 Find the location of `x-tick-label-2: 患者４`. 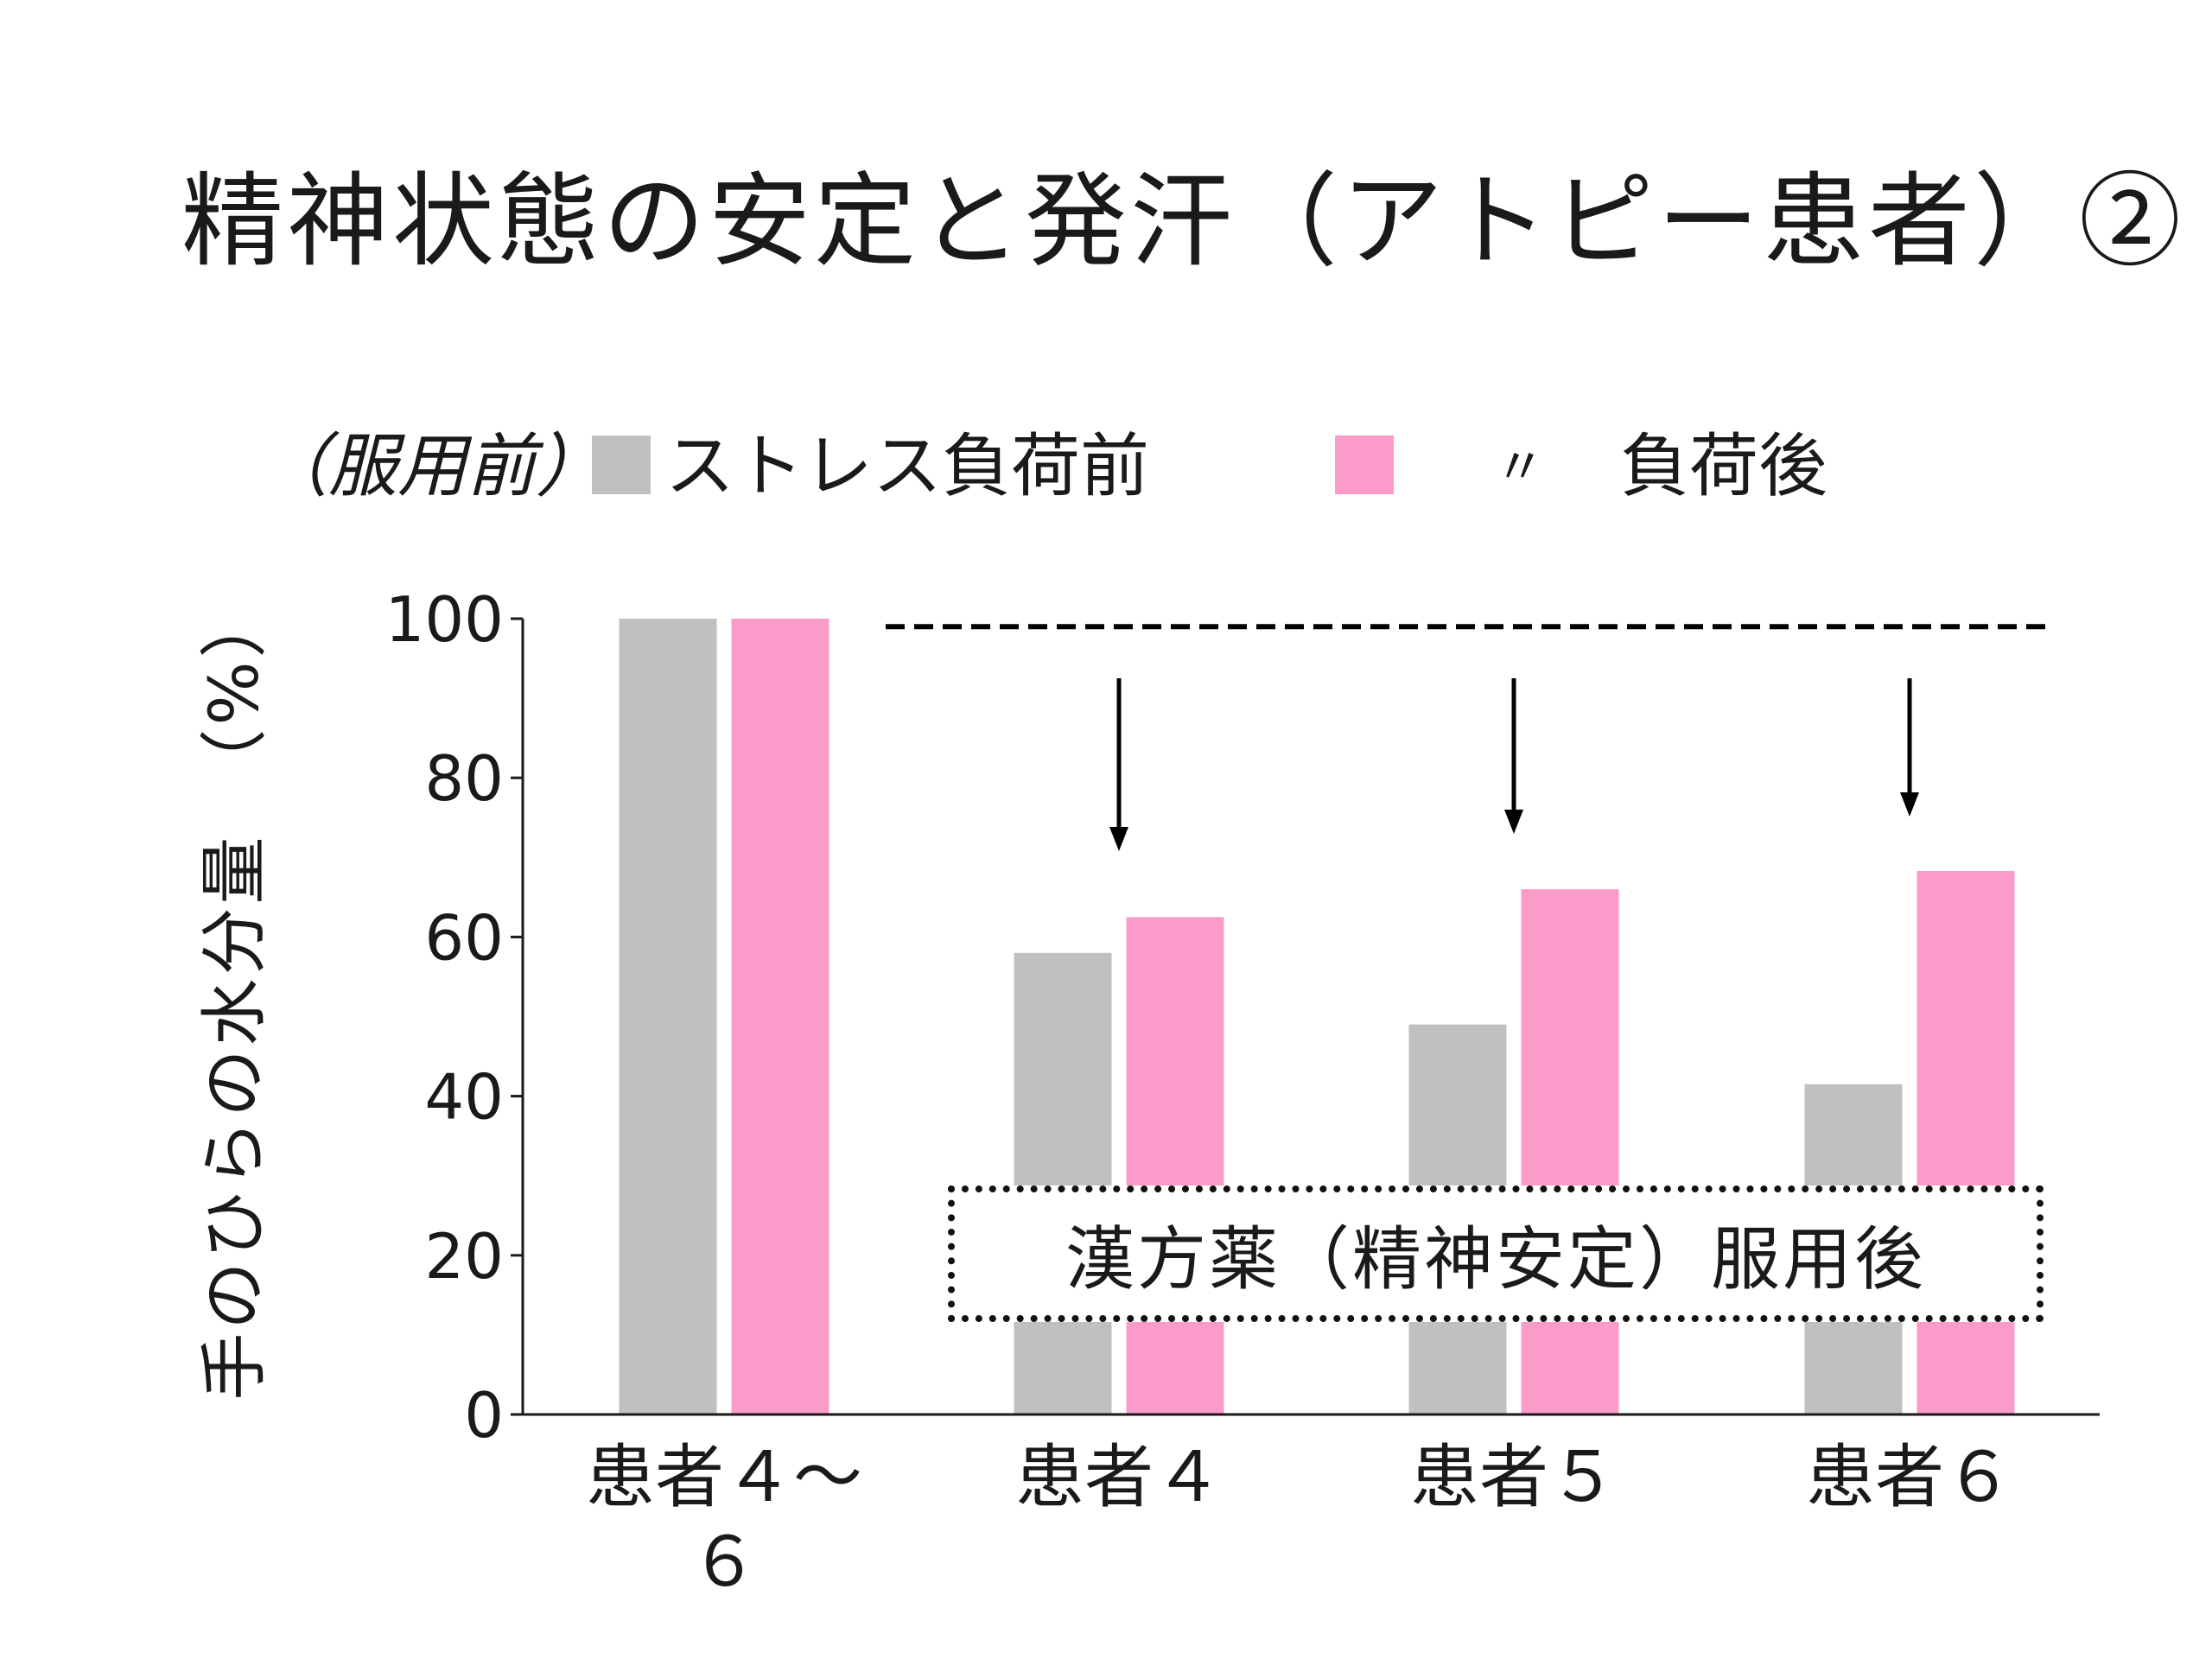

x-tick-label-2: 患者４ is located at coordinates (1119, 1477).